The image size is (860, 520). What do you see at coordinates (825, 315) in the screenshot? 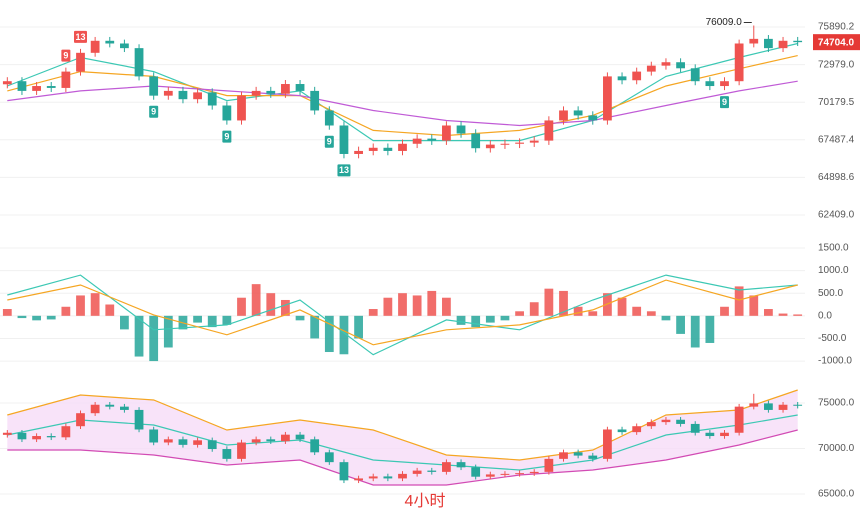
I see `y-tick-label: 0.0` at bounding box center [825, 315].